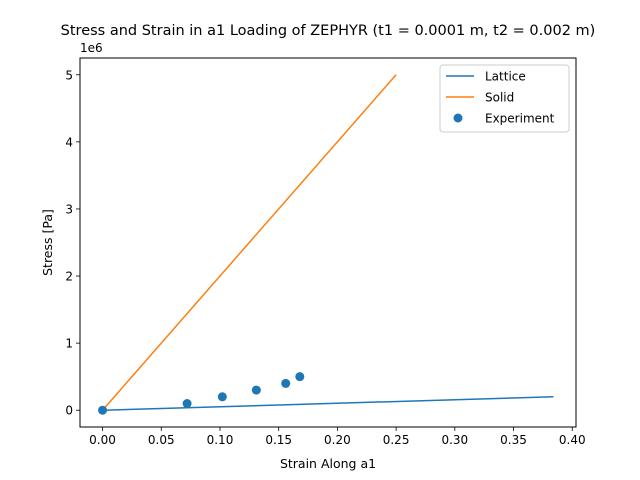  What do you see at coordinates (69, 209) in the screenshot?
I see `y-tick-label: 3` at bounding box center [69, 209].